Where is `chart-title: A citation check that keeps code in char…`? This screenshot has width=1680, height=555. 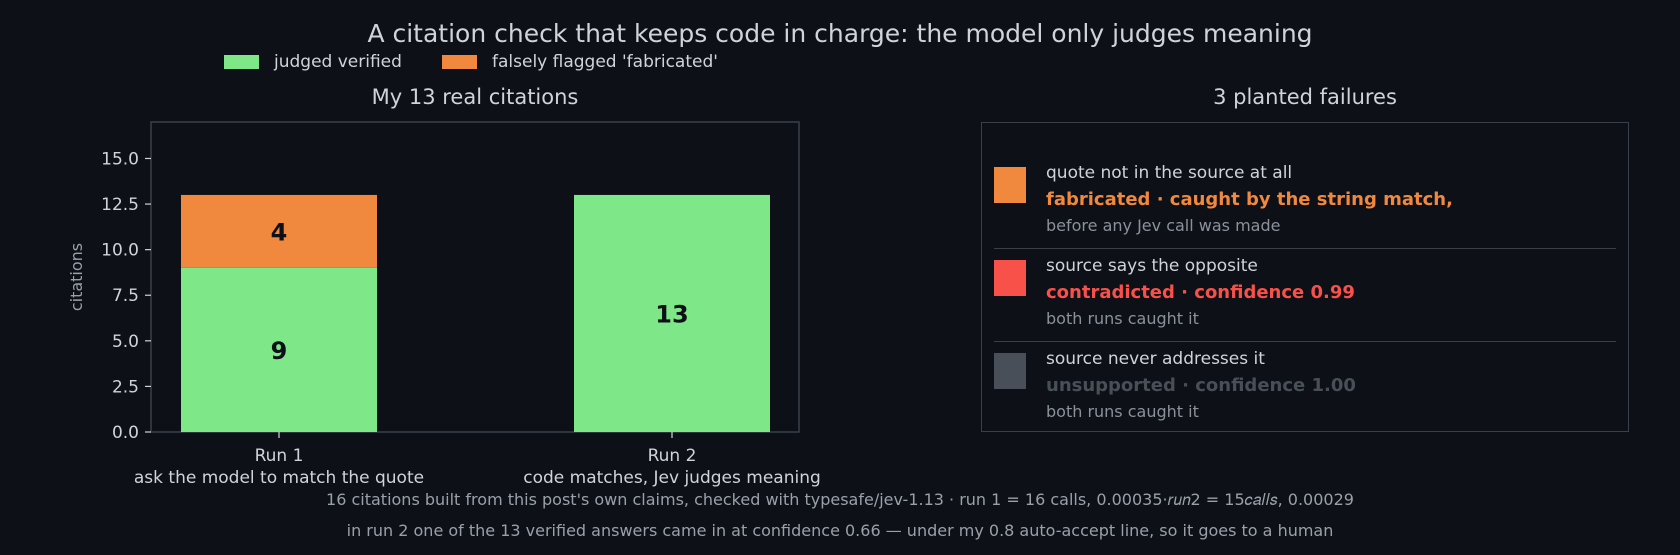 chart-title: A citation check that keeps code in char… is located at coordinates (840, 33).